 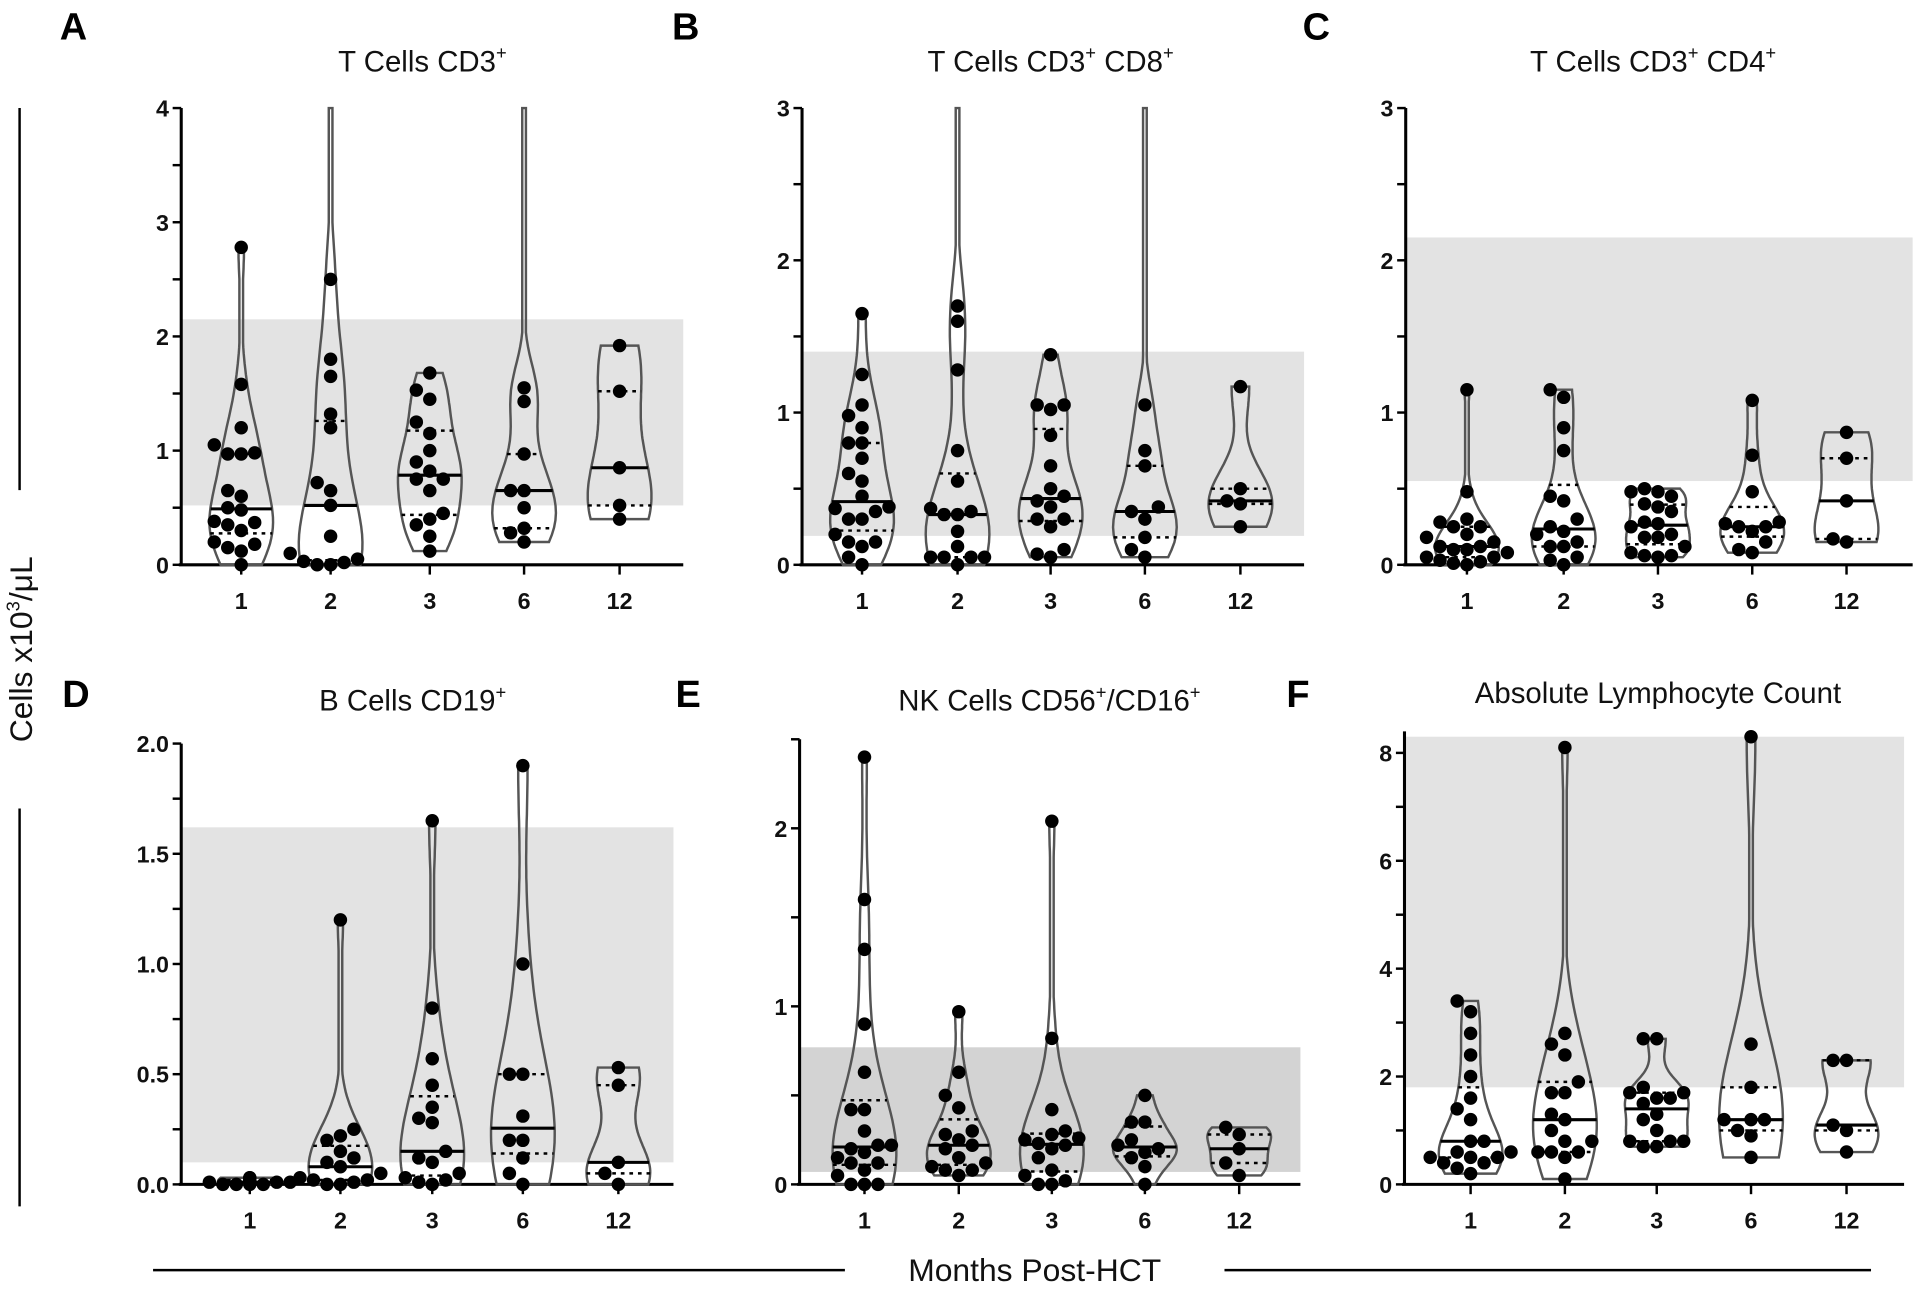 What do you see at coordinates (1658, 693) in the screenshot?
I see `title-text: Absolute Lymphocyte Count` at bounding box center [1658, 693].